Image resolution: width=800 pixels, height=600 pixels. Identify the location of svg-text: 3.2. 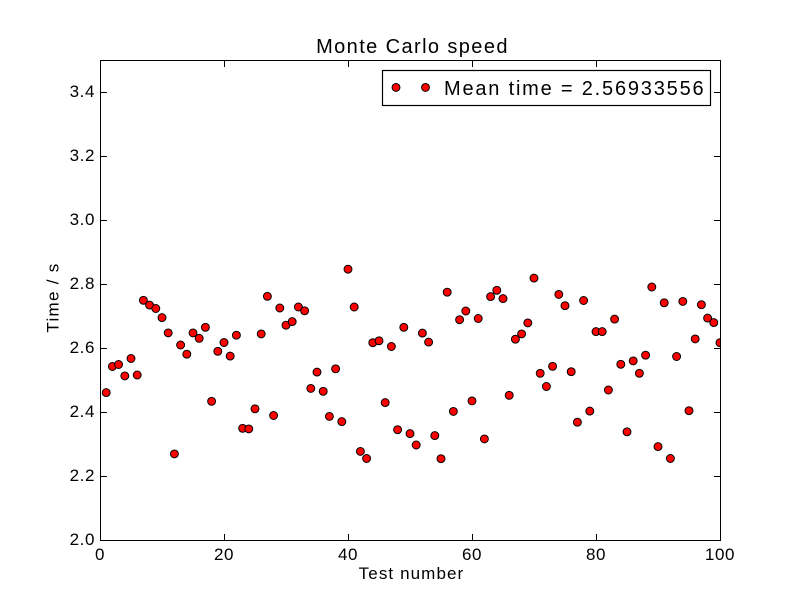
(82, 155).